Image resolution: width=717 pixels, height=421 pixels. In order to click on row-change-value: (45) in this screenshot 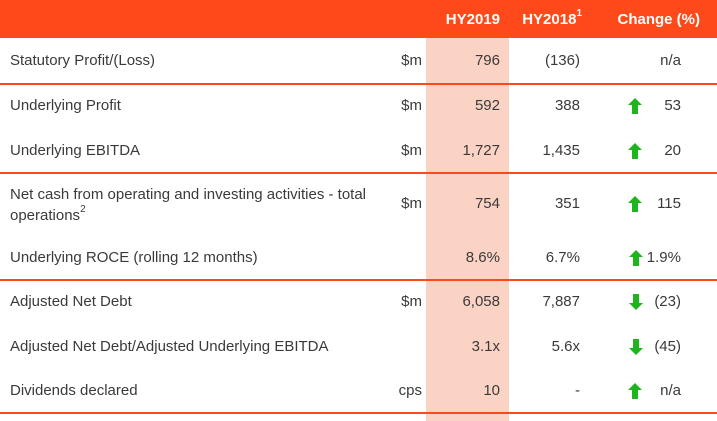, I will do `click(667, 346)`.